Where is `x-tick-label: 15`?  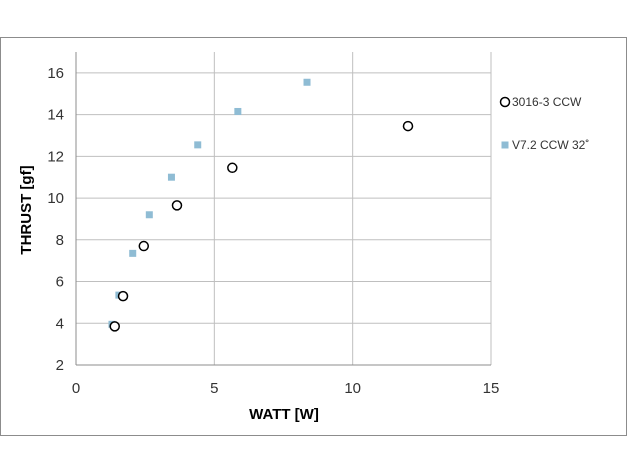 x-tick-label: 15 is located at coordinates (491, 388).